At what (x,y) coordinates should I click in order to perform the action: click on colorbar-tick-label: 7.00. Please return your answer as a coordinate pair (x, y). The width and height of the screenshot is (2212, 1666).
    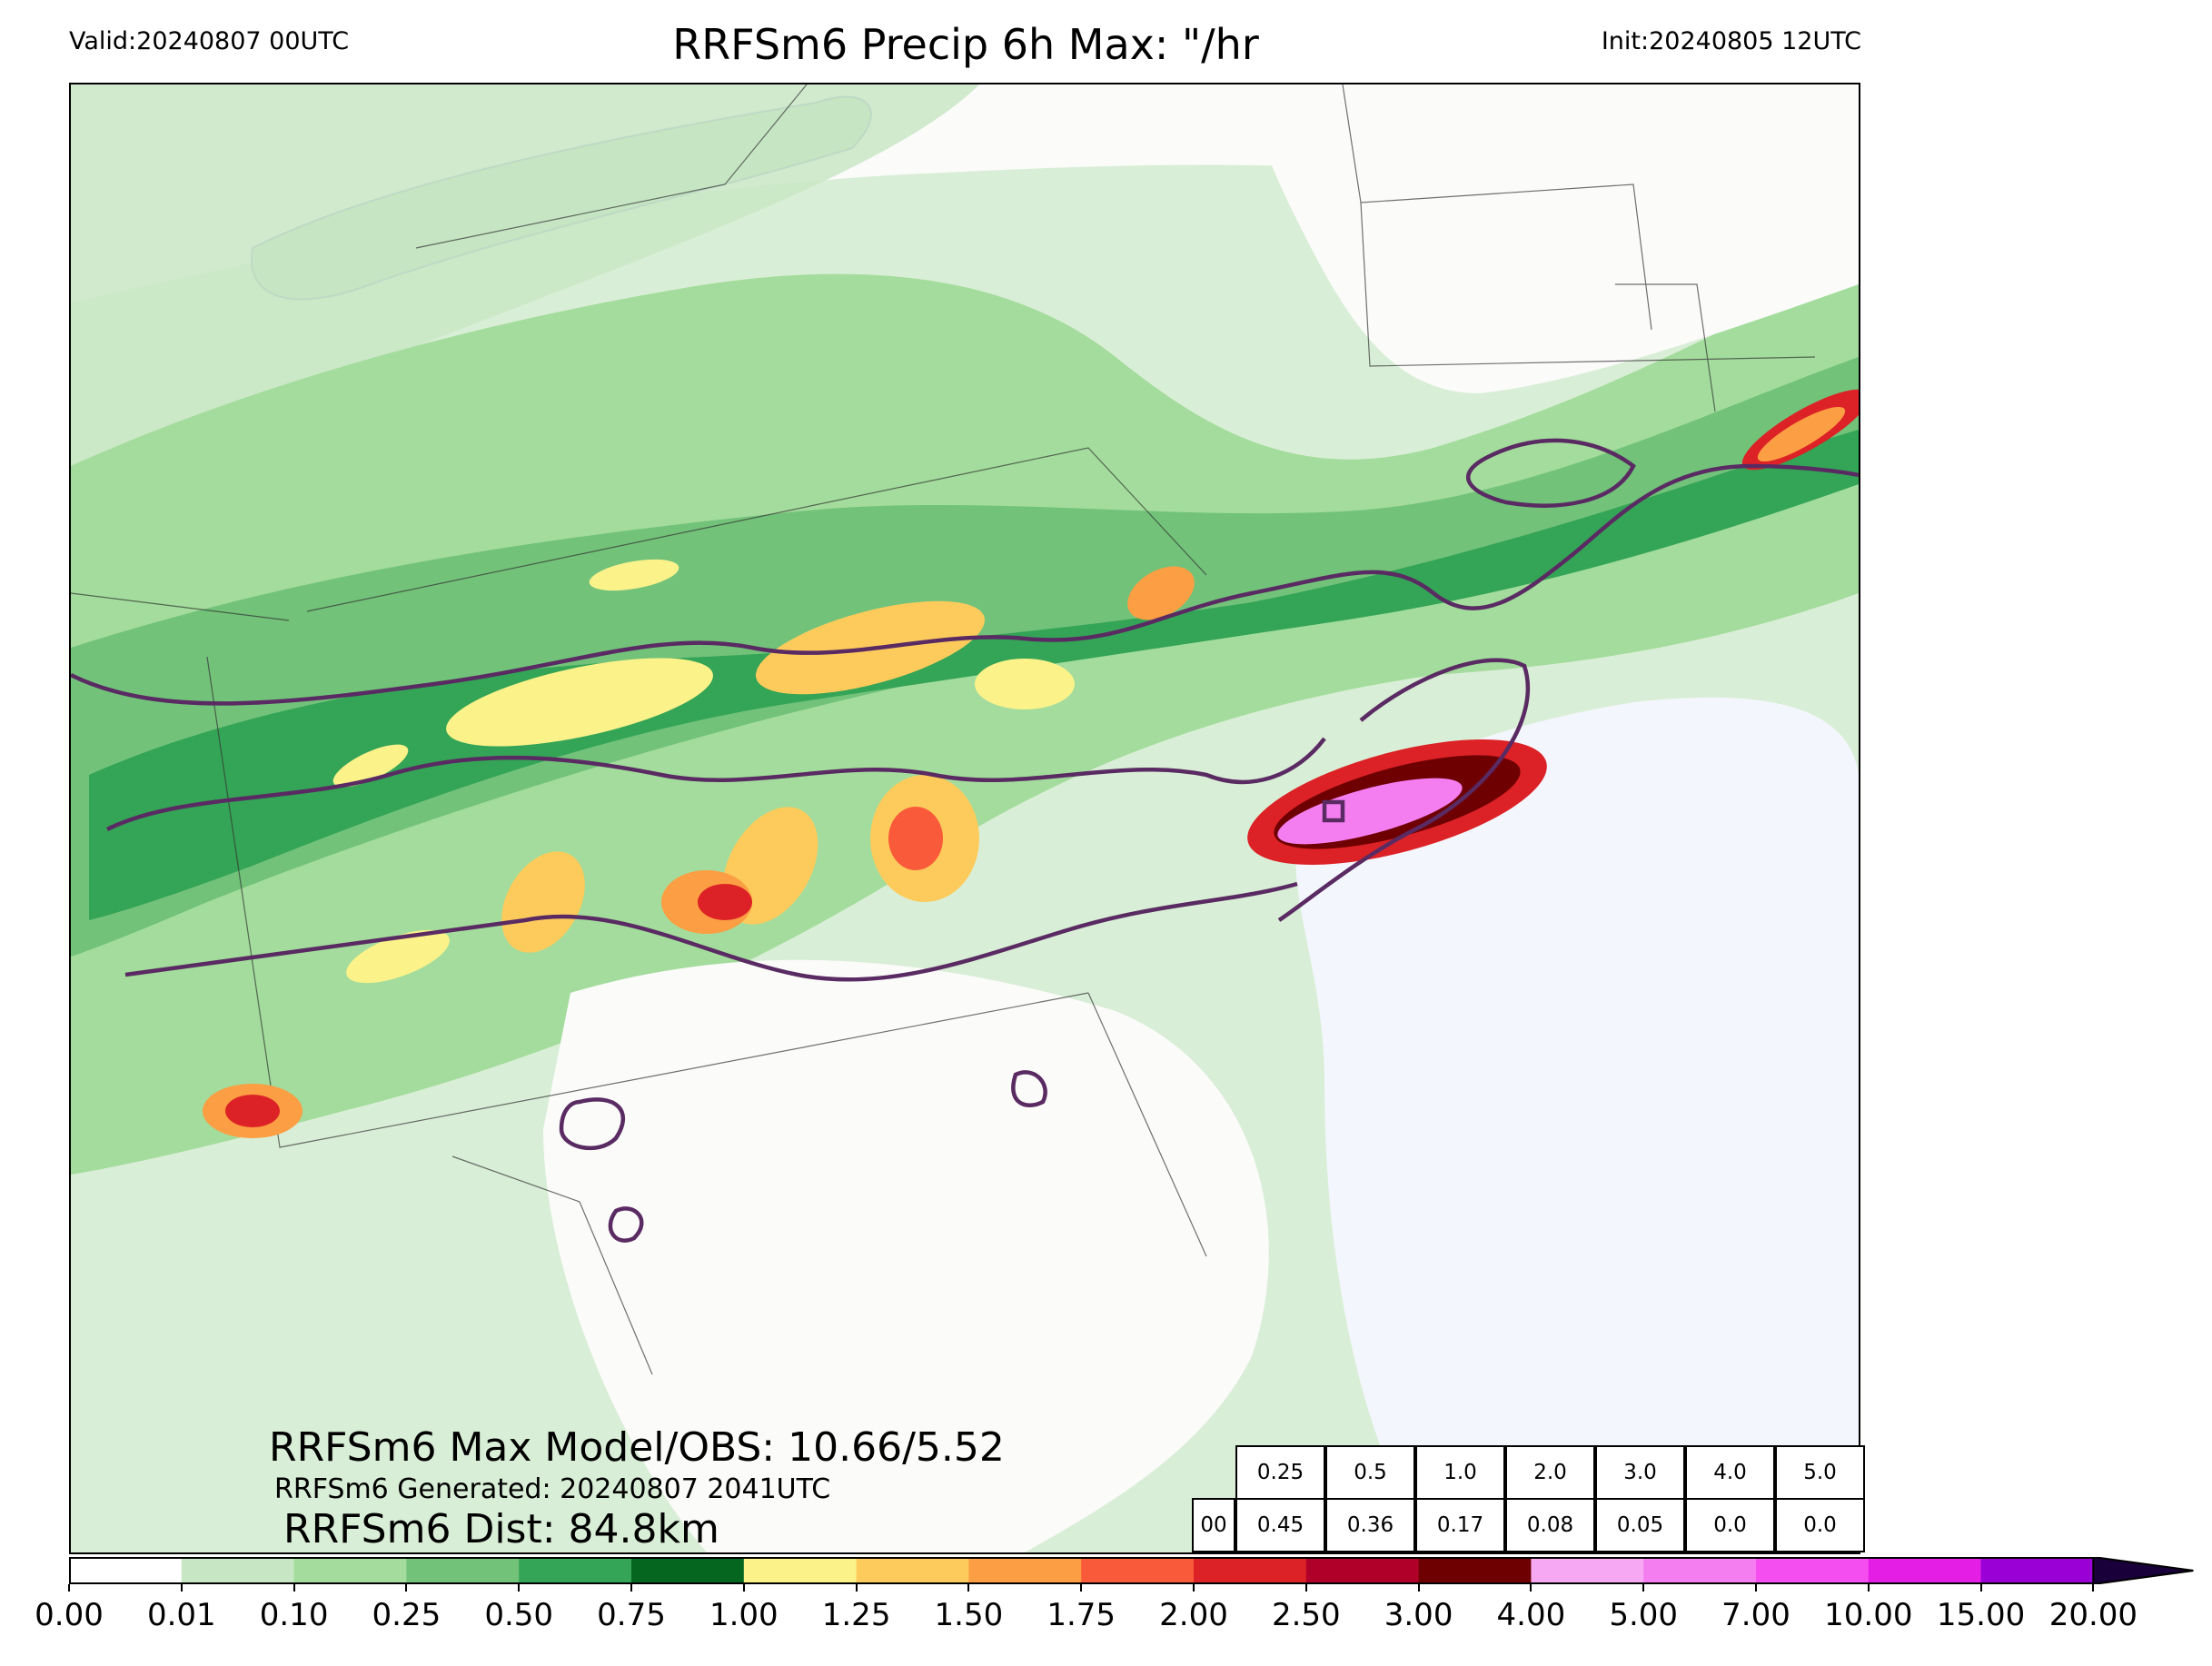
    Looking at the image, I should click on (1755, 1615).